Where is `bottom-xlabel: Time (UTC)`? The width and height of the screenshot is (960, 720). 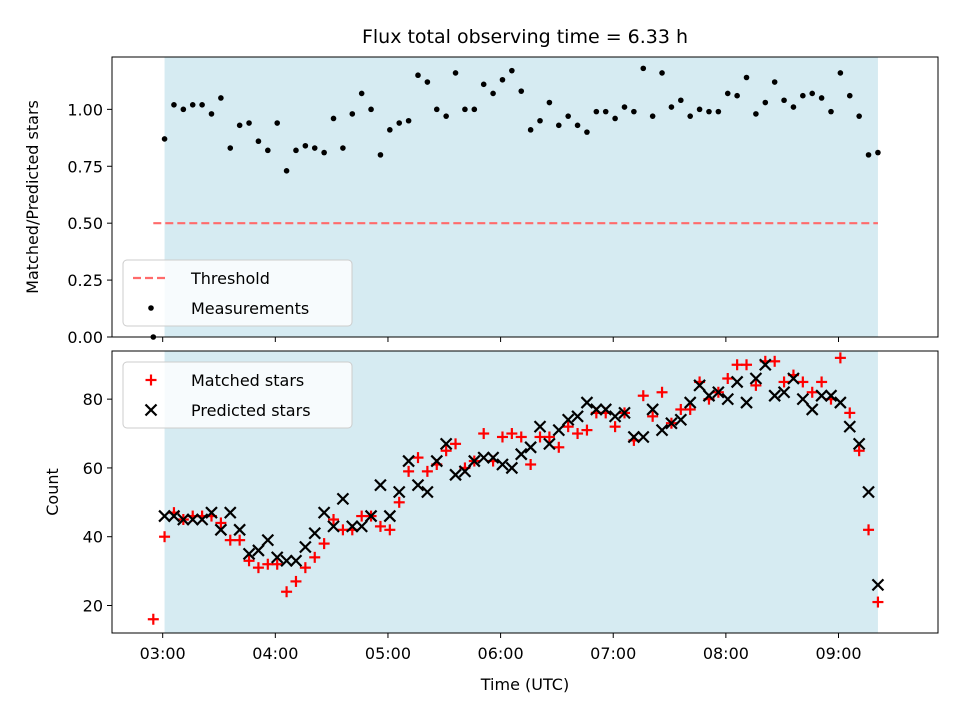 bottom-xlabel: Time (UTC) is located at coordinates (524, 684).